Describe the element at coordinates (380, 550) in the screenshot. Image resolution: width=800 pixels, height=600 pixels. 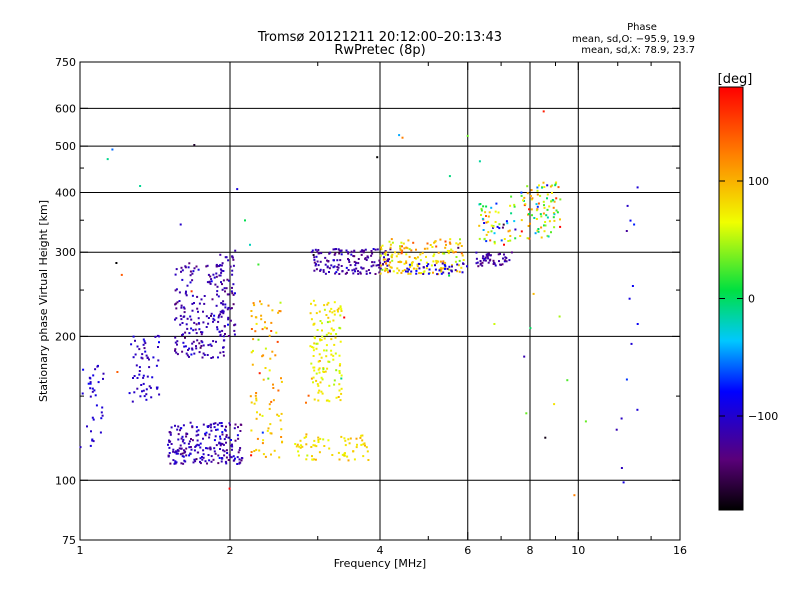
I see `x-tick-label: 4` at that location.